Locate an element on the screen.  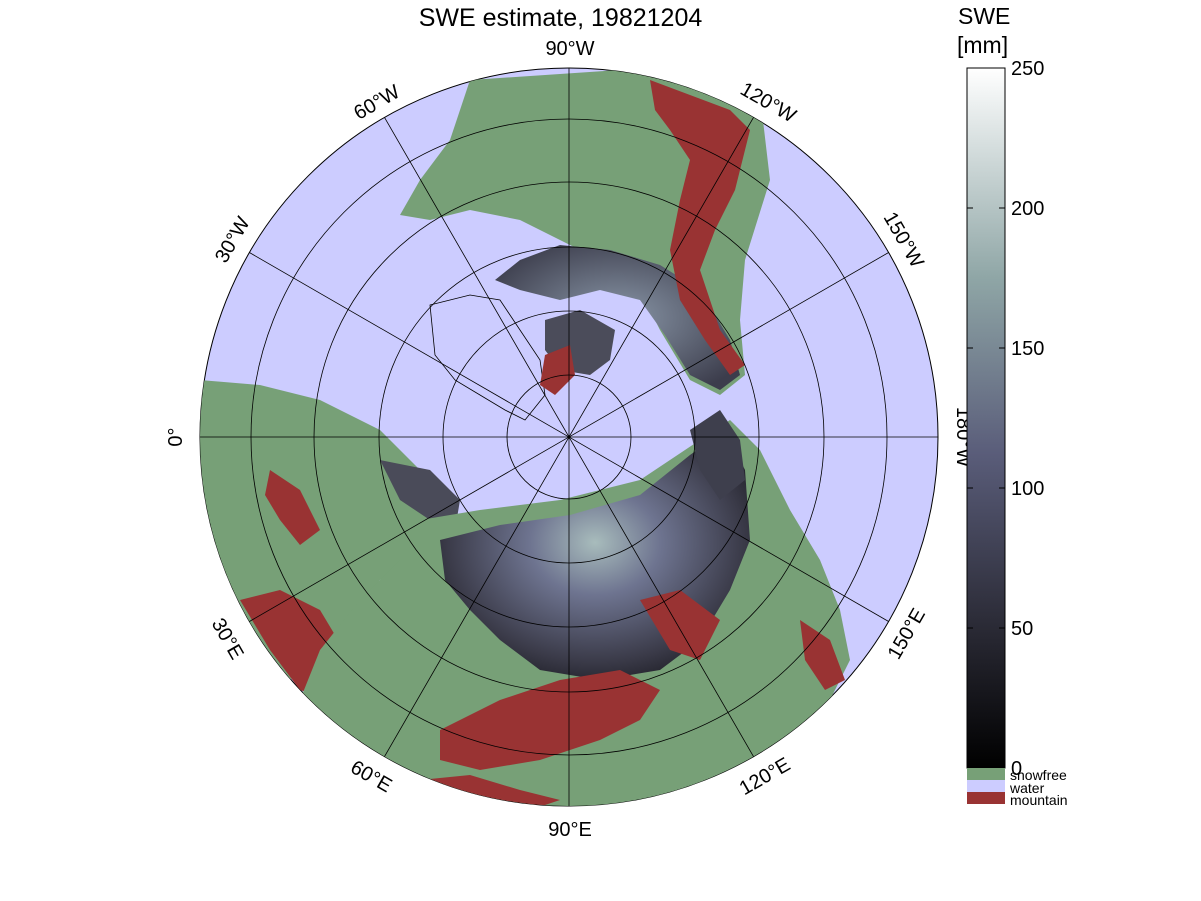
colorbar-title-unit: [mm] is located at coordinates (983, 45).